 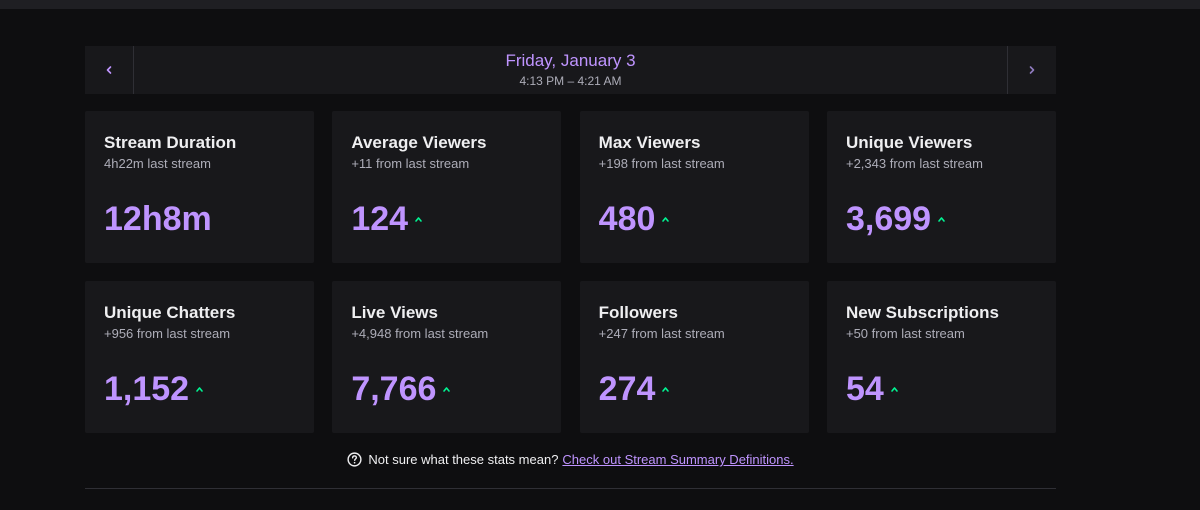 I want to click on stream-summary-definitions-link: Check out Stream Summary Definitions., so click(x=678, y=459).